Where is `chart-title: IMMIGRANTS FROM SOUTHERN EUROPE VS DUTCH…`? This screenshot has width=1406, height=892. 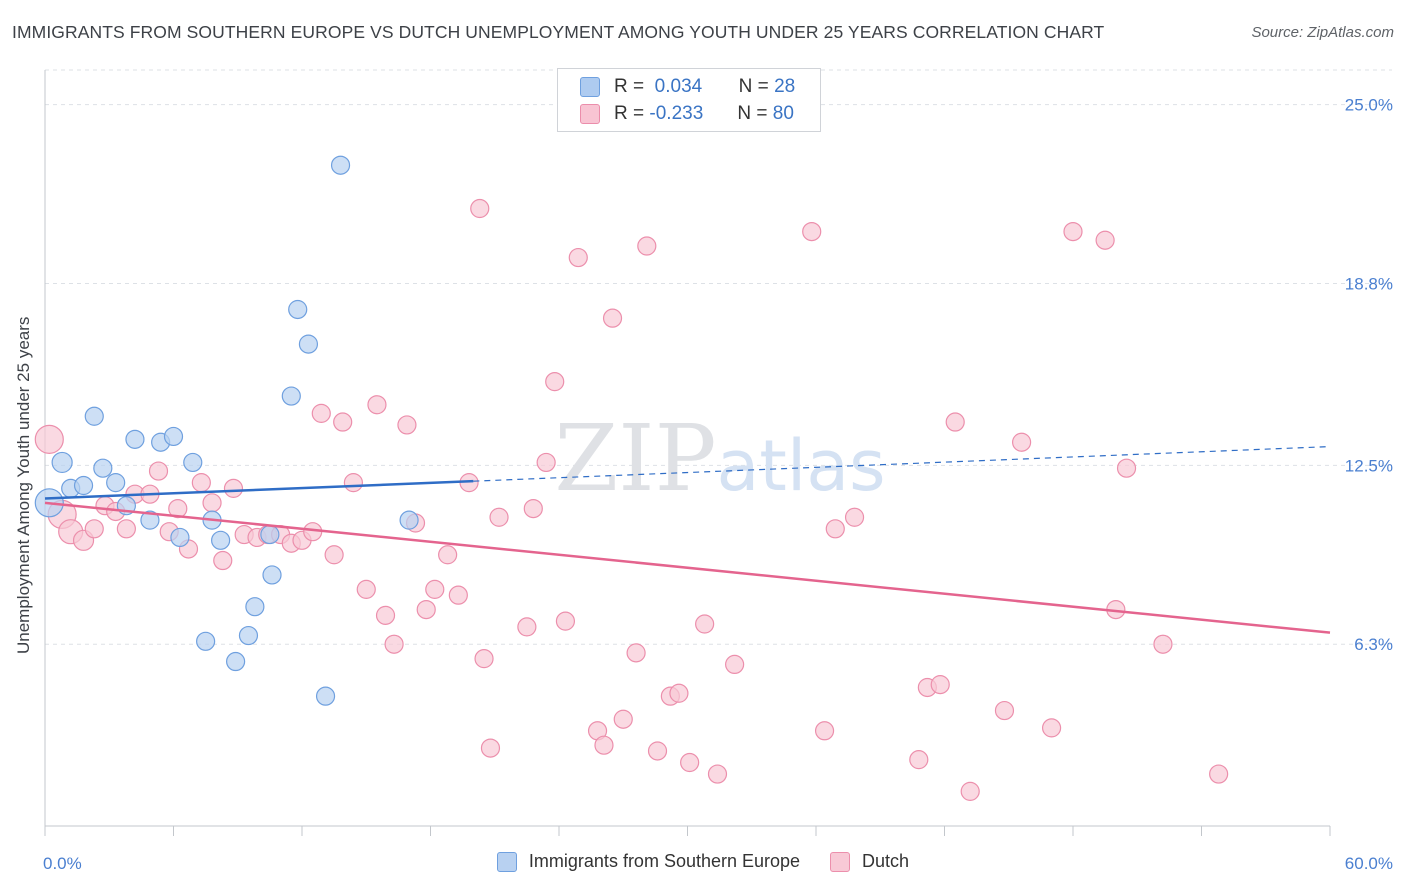
chart-title: IMMIGRANTS FROM SOUTHERN EUROPE VS DUTCH… is located at coordinates (558, 32).